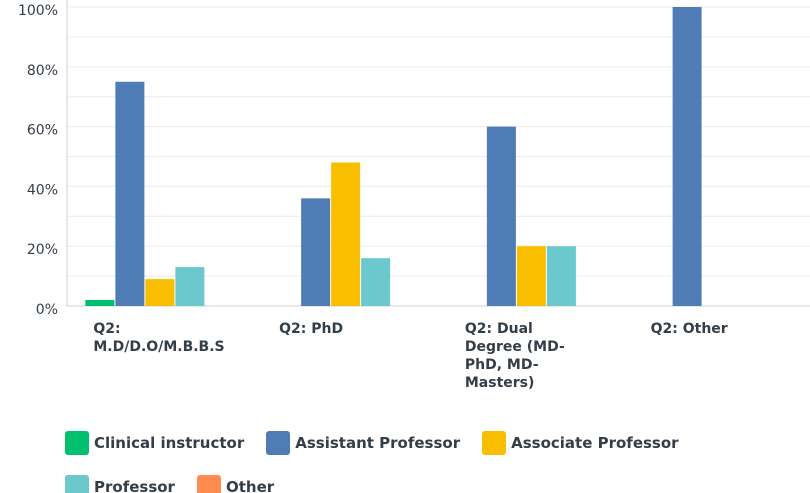 This screenshot has height=493, width=810. Describe the element at coordinates (134, 485) in the screenshot. I see `legend-label: Professor` at that location.